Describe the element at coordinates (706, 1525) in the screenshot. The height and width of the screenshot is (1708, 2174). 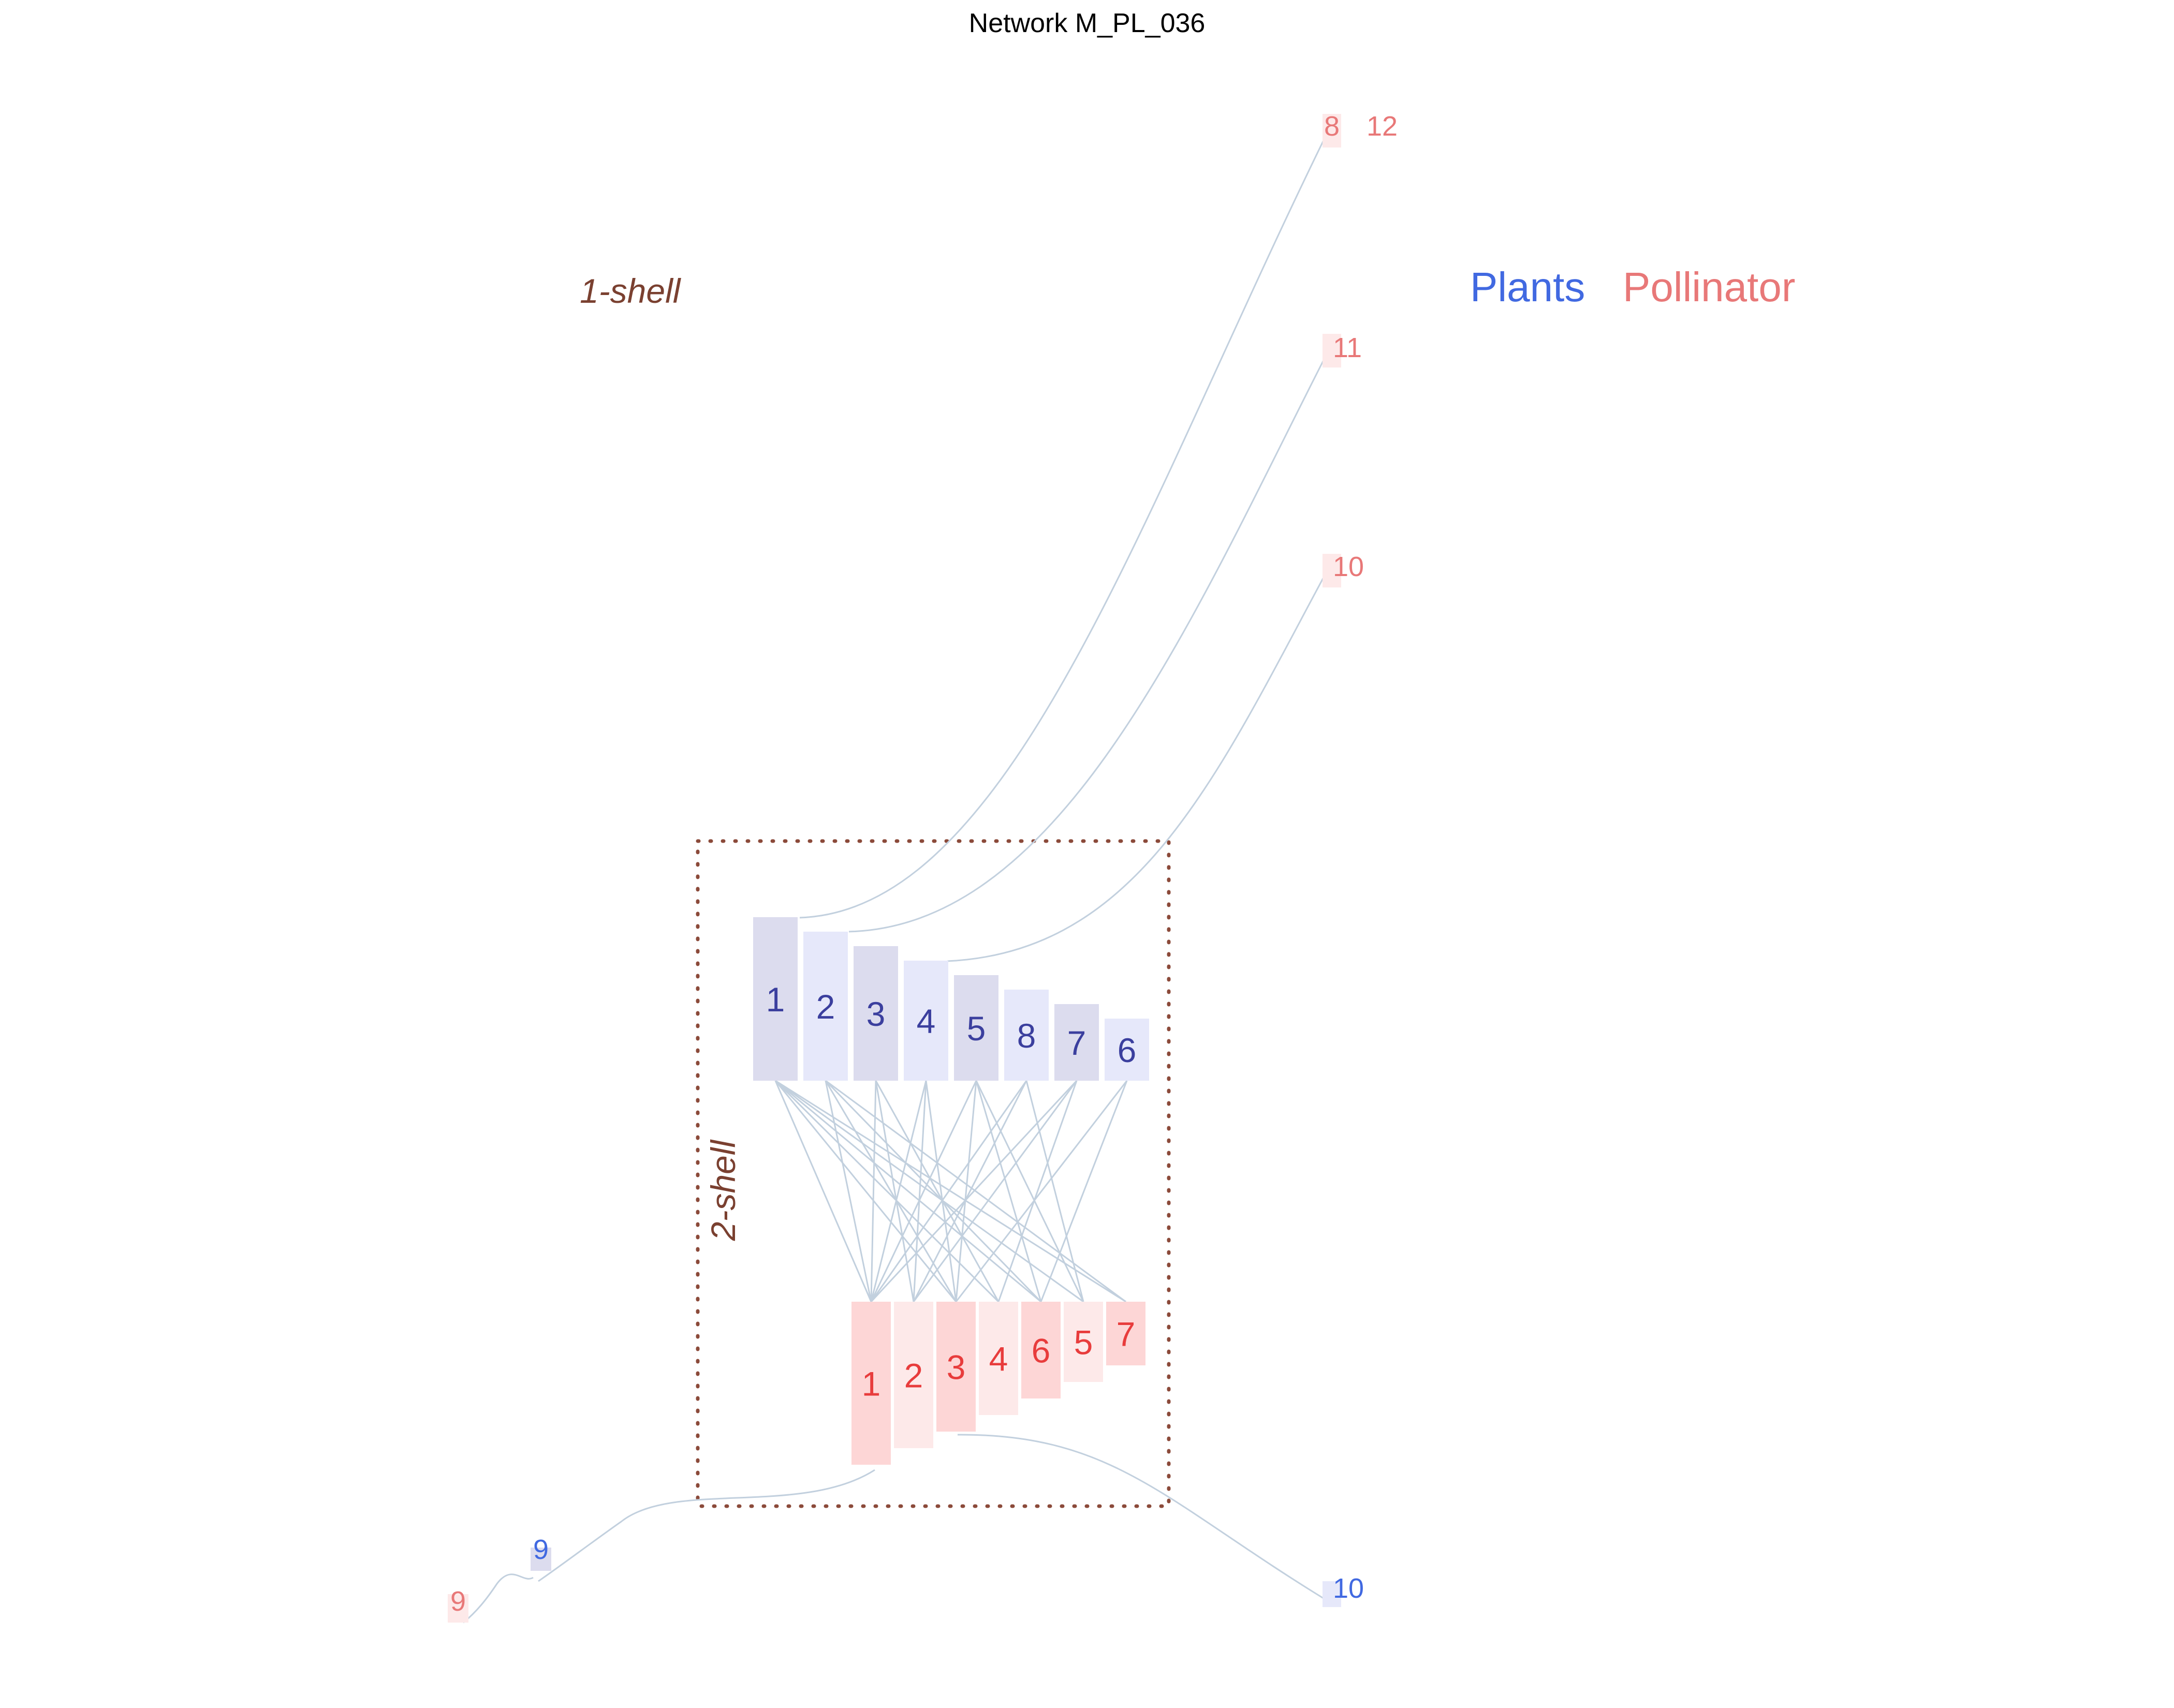
I see `link-poll1-plant9` at that location.